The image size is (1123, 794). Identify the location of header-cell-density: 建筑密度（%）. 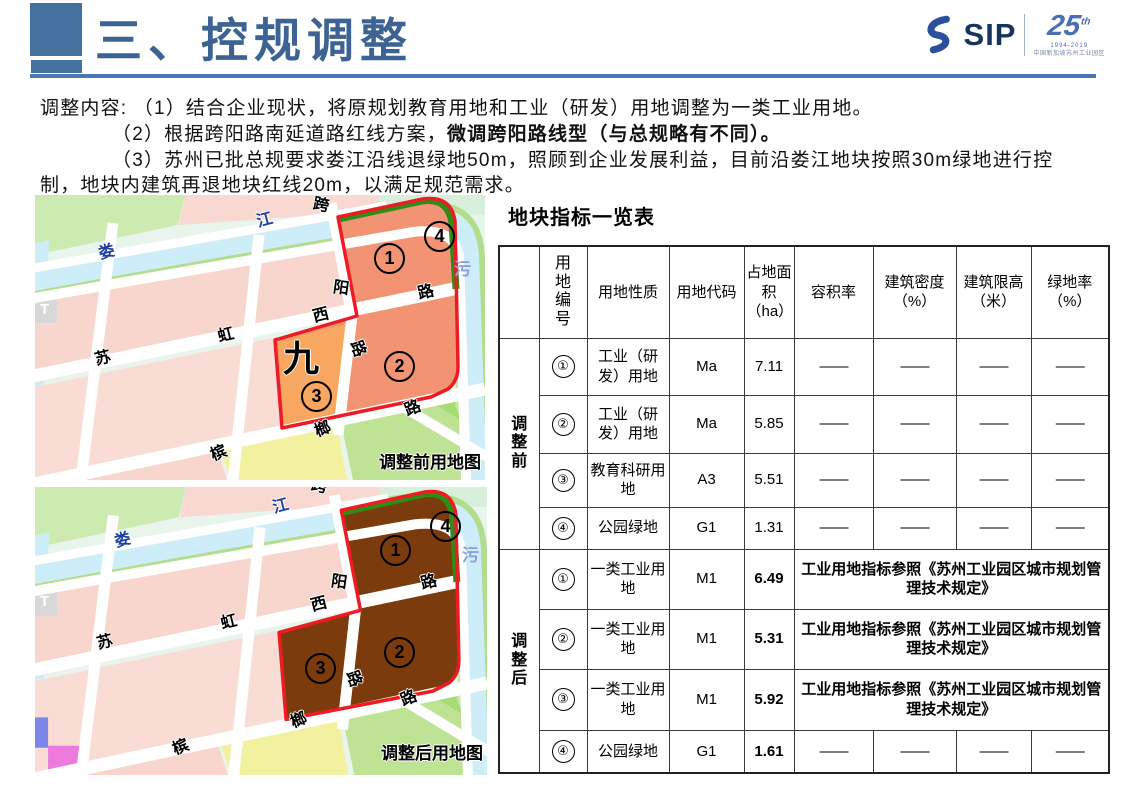
(914, 292).